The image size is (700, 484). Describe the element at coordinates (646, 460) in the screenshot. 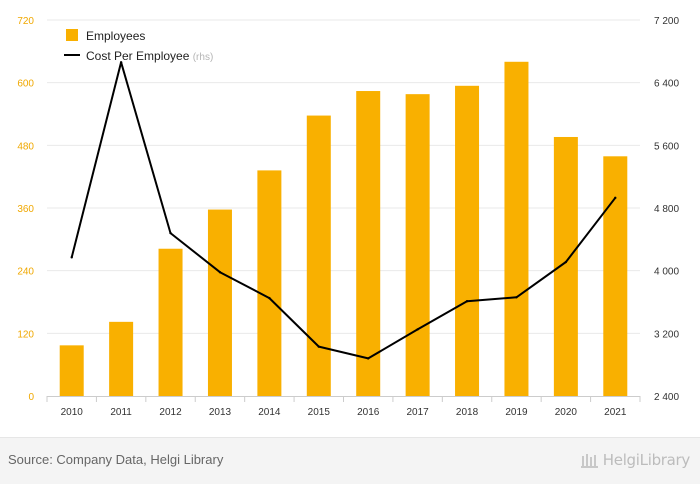

I see `brand-name: HelgiLibrary` at that location.